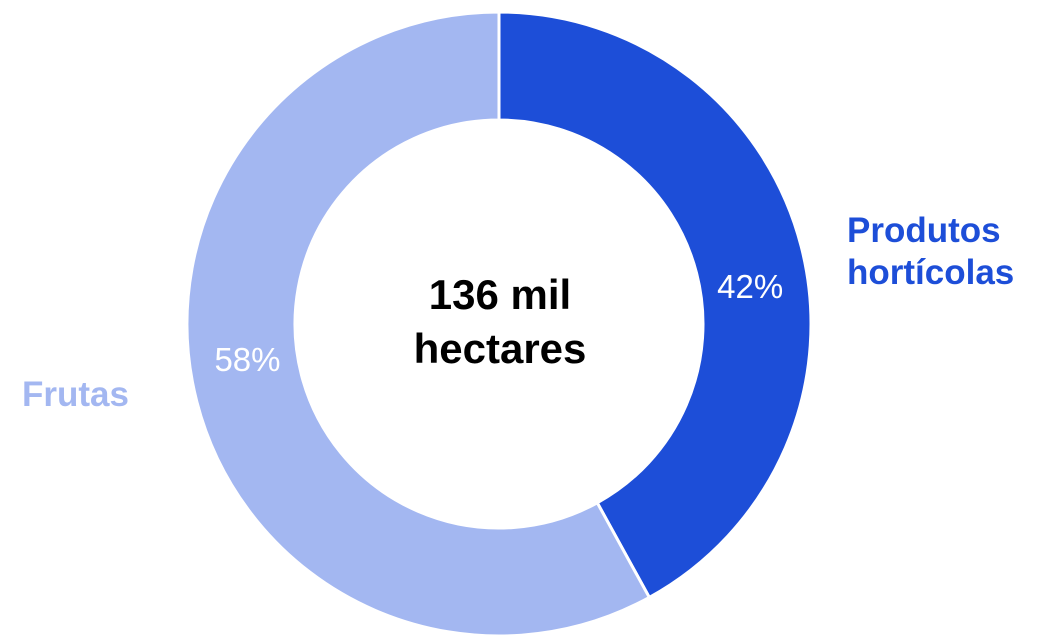  Describe the element at coordinates (500, 322) in the screenshot. I see `donut-center-total: 136 mil hectares` at that location.